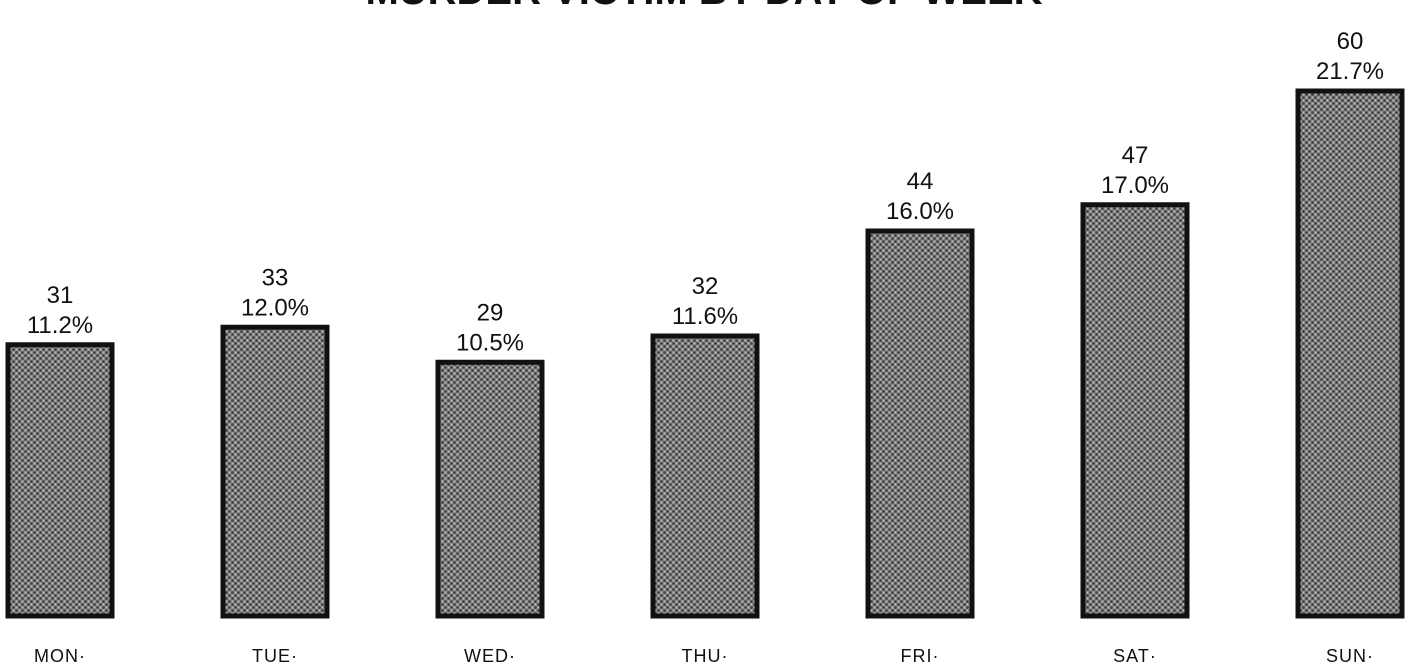 The height and width of the screenshot is (666, 1408). What do you see at coordinates (1350, 41) in the screenshot?
I see `value-label-sun: 60` at bounding box center [1350, 41].